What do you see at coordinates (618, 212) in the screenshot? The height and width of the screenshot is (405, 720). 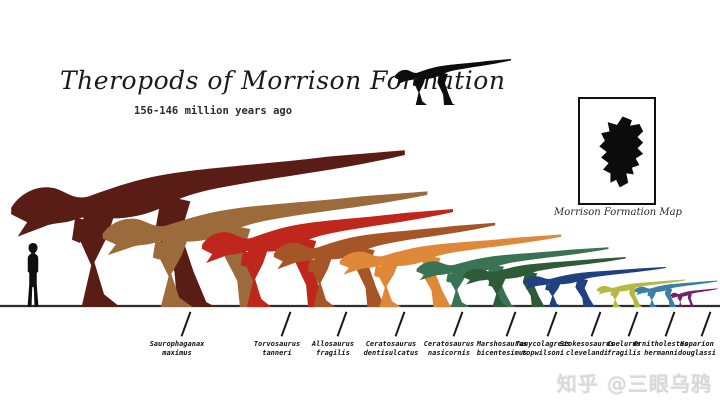 I see `map-caption: Morrison Formation Map` at bounding box center [618, 212].